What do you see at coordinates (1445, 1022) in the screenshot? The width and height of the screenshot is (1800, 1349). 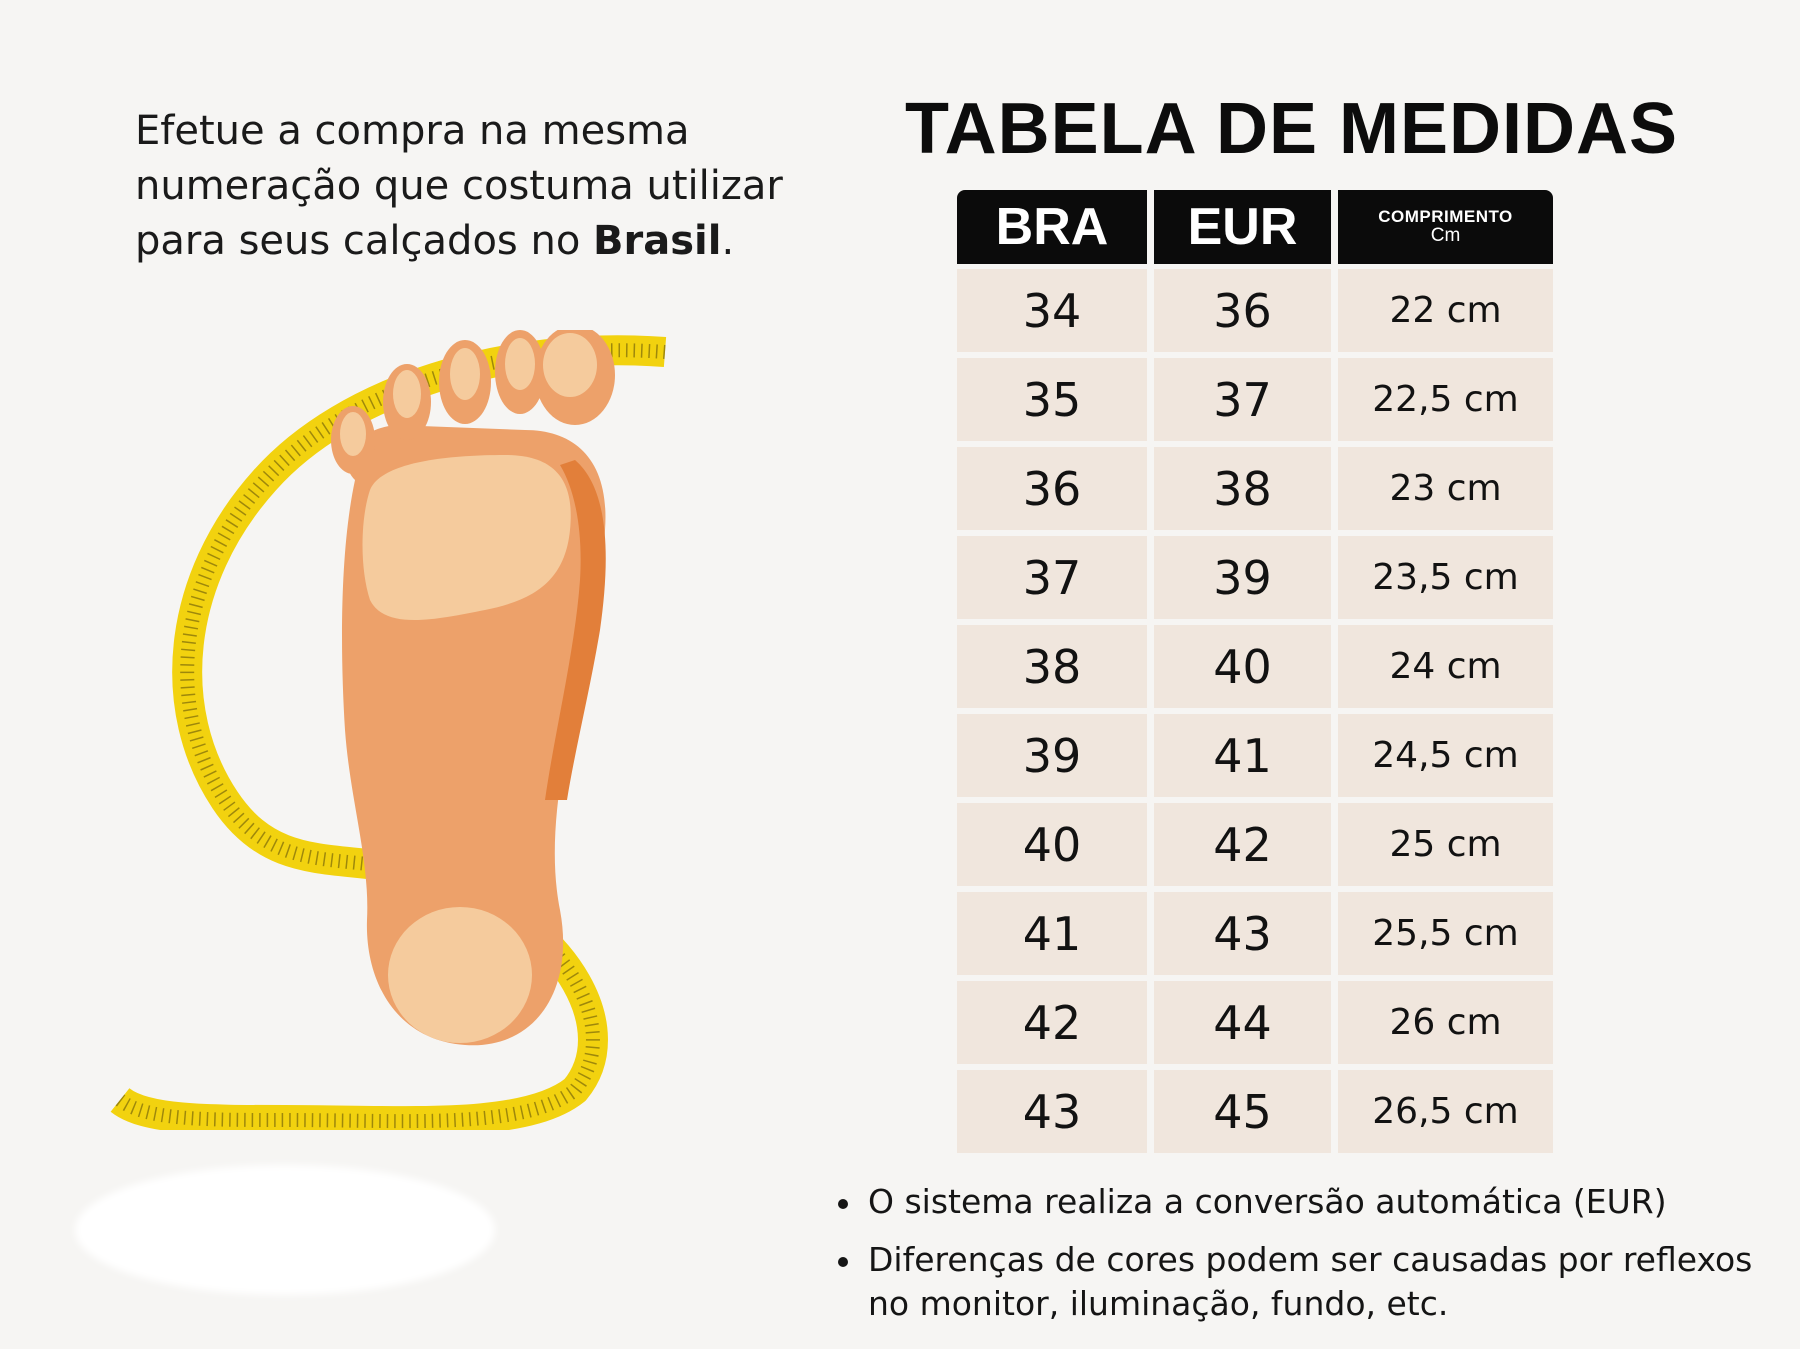 I see `table-cell-cm: 26 cm` at bounding box center [1445, 1022].